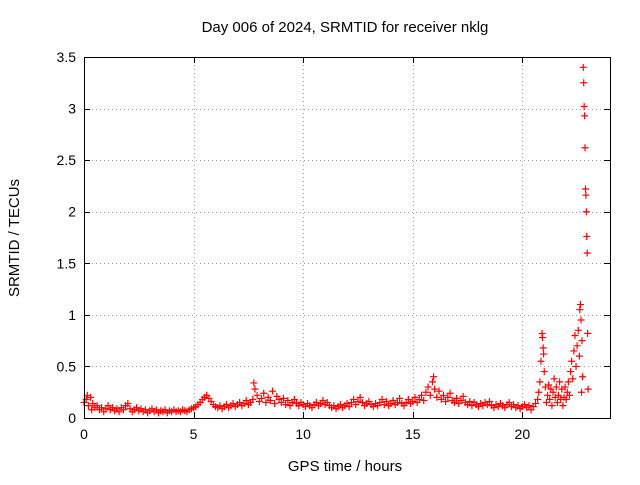  What do you see at coordinates (67, 366) in the screenshot?
I see `y-tick-label: 0.5` at bounding box center [67, 366].